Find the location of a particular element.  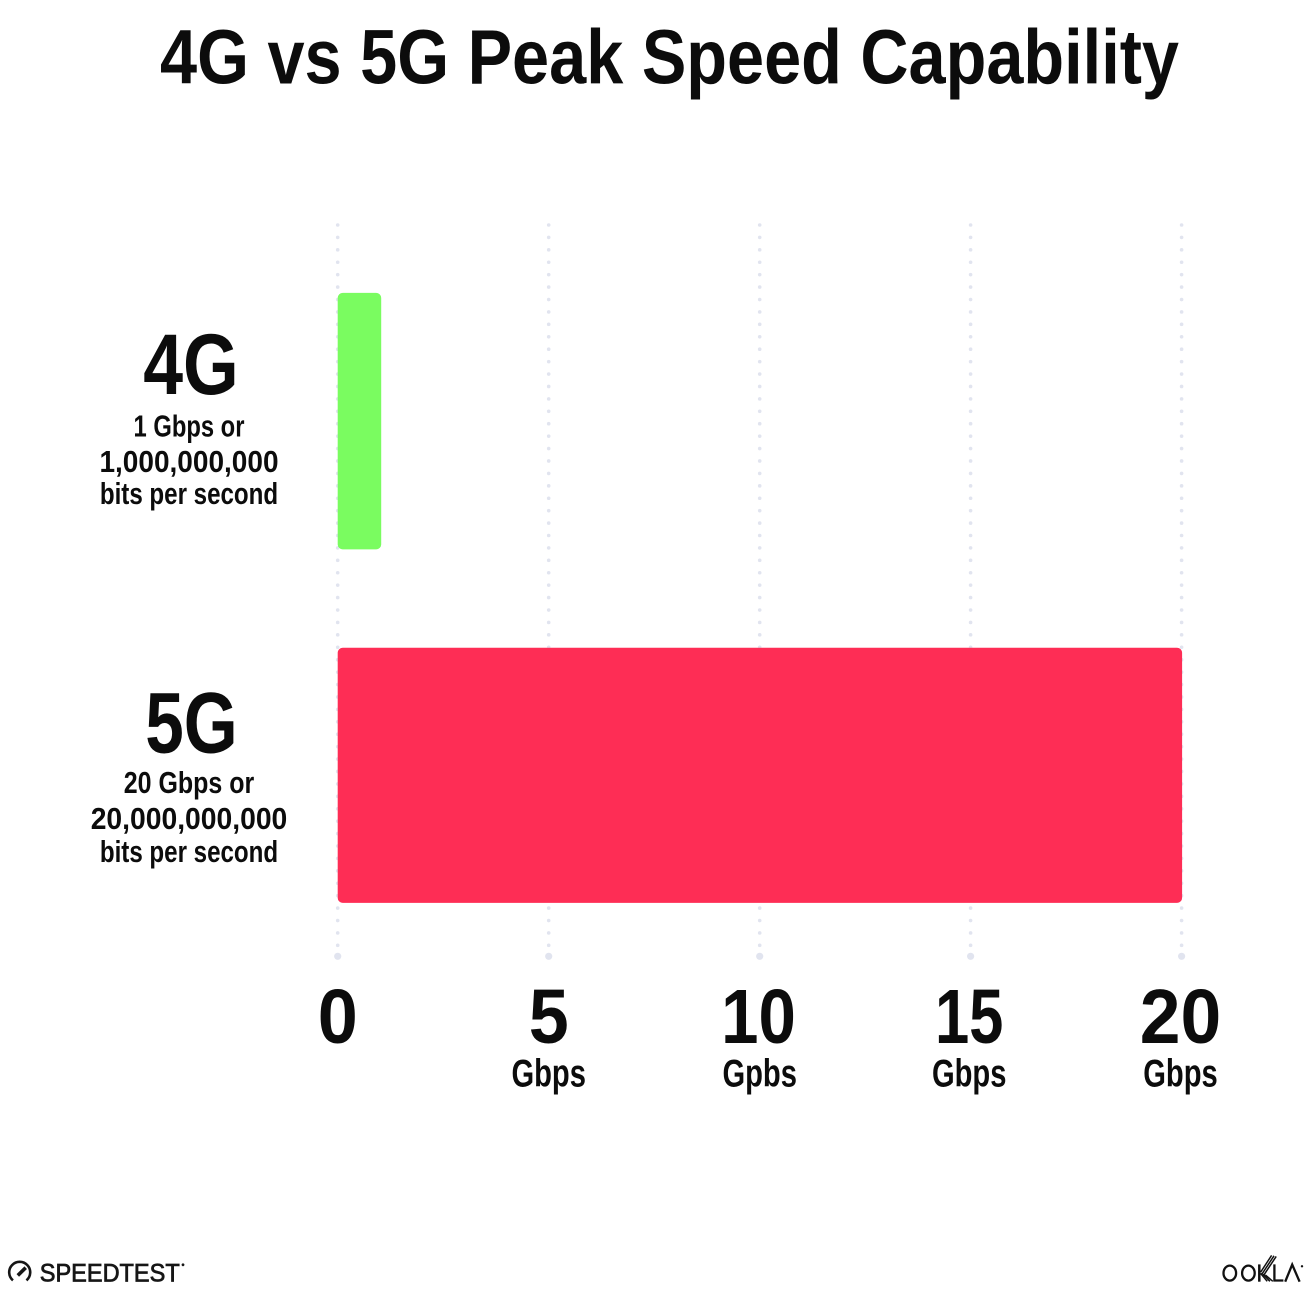

svg-text: 1,000,000,000 is located at coordinates (188, 462).